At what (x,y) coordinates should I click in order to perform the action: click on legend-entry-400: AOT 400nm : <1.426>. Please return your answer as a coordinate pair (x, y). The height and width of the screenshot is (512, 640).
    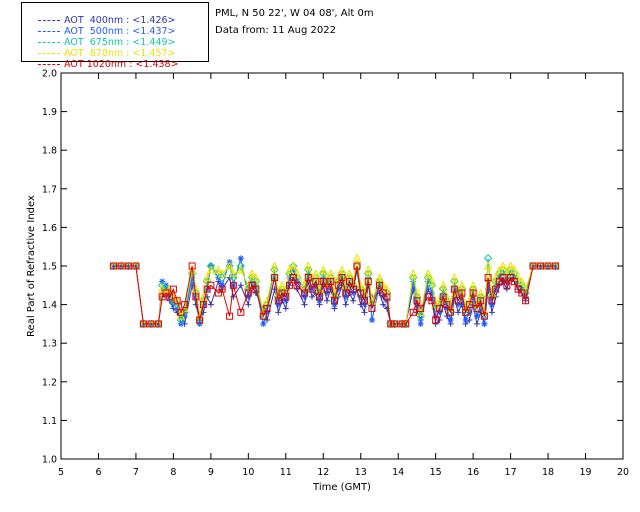
    Looking at the image, I should click on (101, 15).